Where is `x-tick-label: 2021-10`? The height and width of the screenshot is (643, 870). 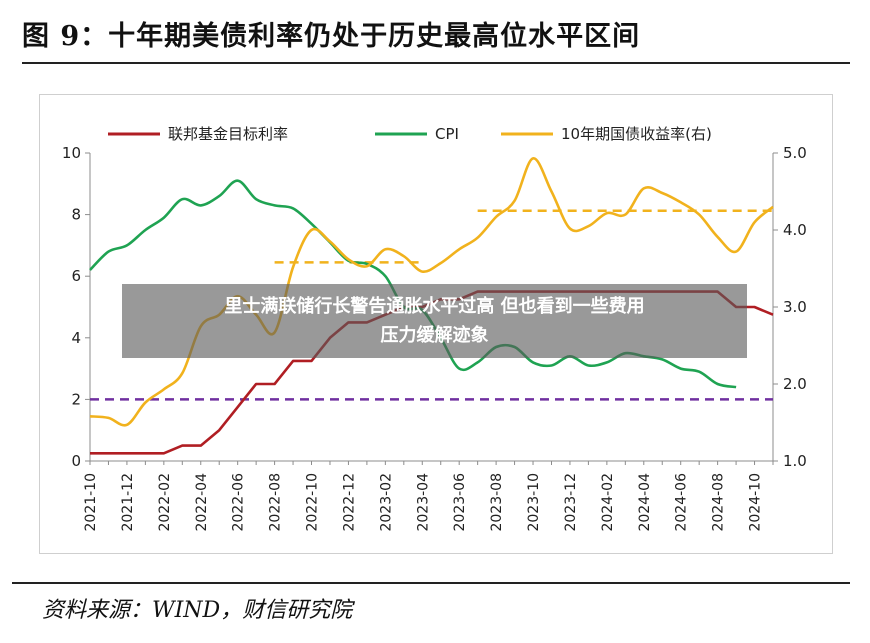 x-tick-label: 2021-10 is located at coordinates (91, 502).